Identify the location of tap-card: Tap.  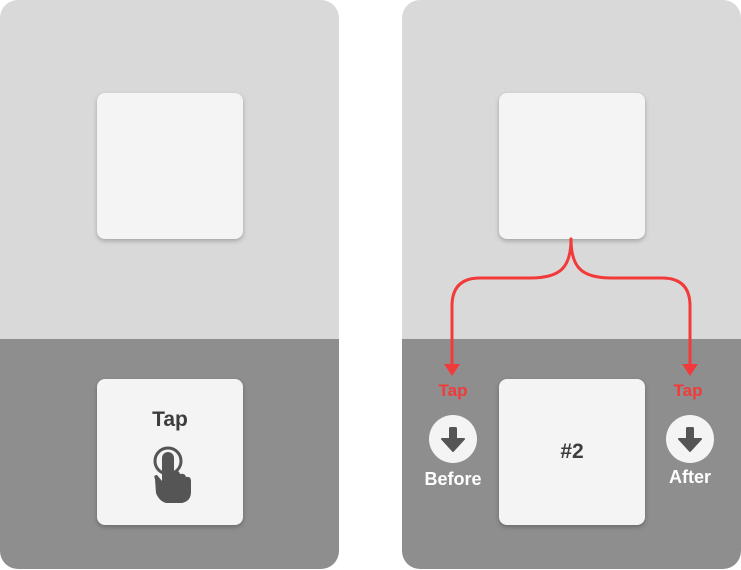
(170, 452).